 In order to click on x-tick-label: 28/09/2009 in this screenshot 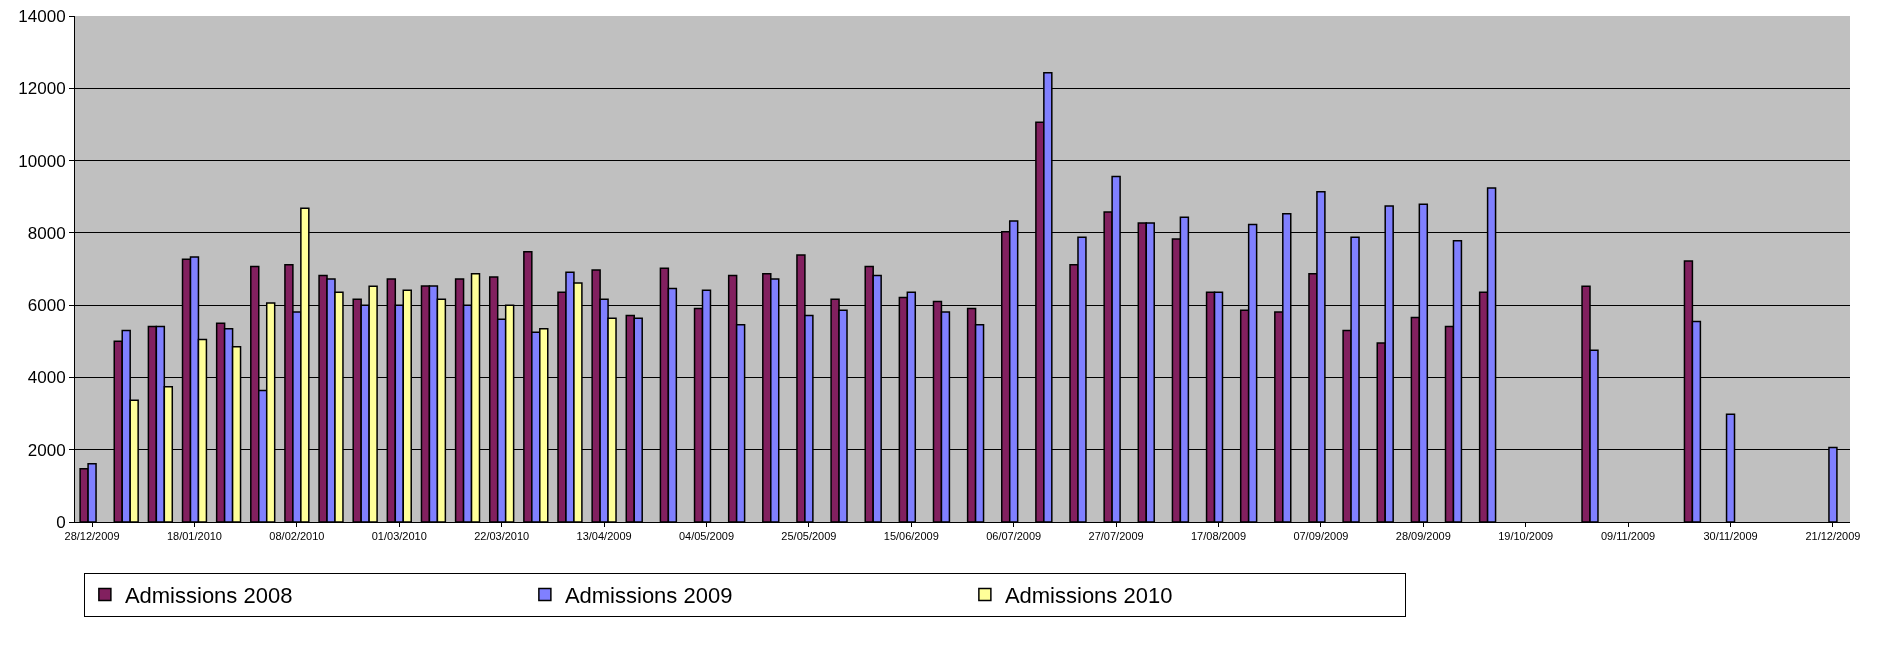, I will do `click(1423, 536)`.